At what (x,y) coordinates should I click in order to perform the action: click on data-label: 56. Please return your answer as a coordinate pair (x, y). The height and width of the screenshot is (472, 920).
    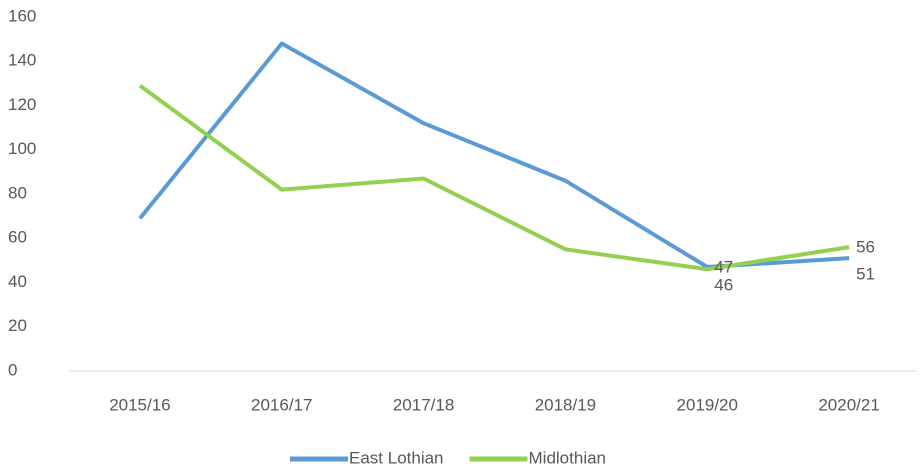
    Looking at the image, I should click on (865, 247).